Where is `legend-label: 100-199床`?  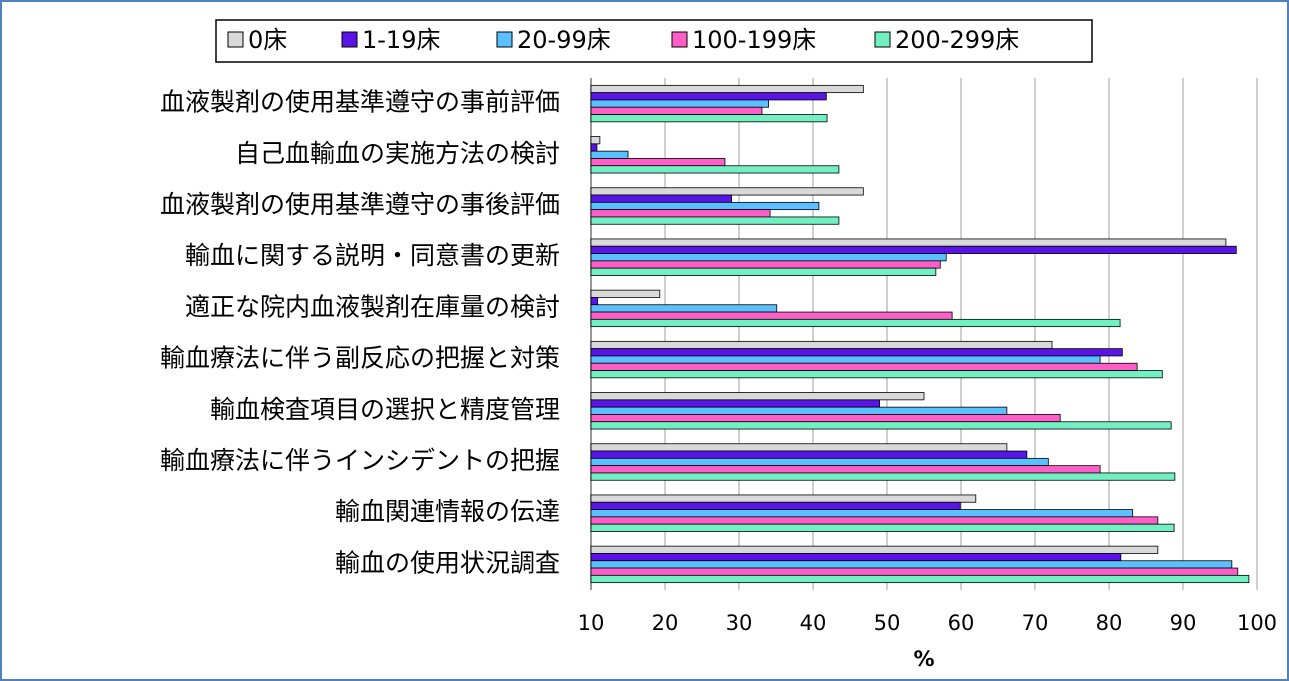
legend-label: 100-199床 is located at coordinates (754, 40).